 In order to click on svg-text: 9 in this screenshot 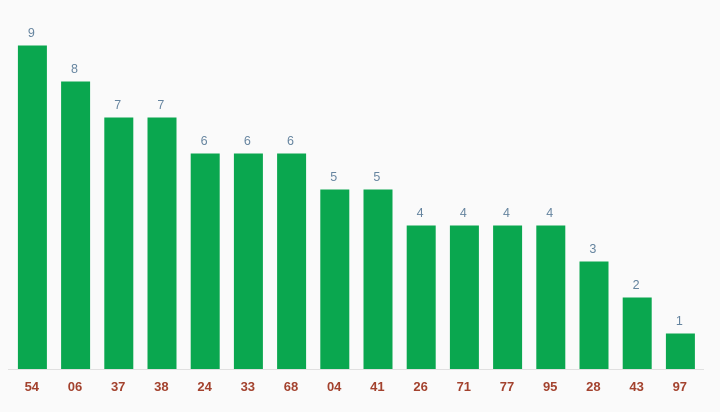, I will do `click(31, 33)`.